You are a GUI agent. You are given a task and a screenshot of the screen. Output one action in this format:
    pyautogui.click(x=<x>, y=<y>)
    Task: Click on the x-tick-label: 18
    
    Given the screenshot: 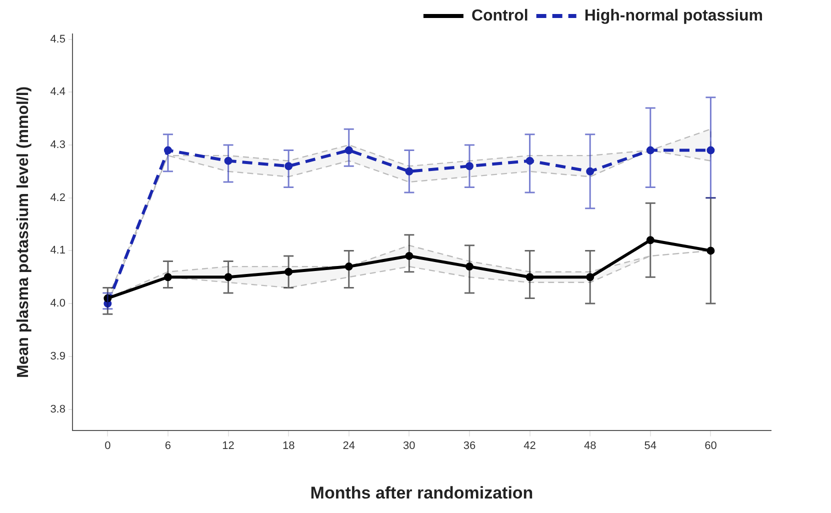 What is the action you would take?
    pyautogui.click(x=288, y=446)
    